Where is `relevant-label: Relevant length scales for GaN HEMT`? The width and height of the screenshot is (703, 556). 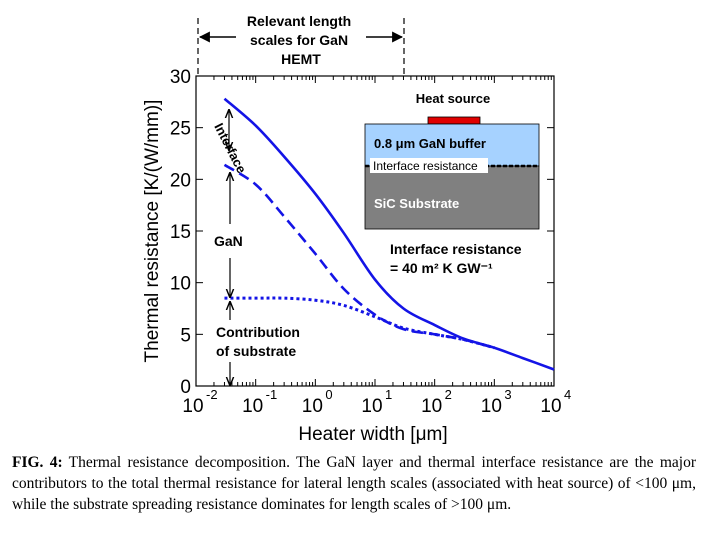 relevant-label: Relevant length scales for GaN HEMT is located at coordinates (301, 40).